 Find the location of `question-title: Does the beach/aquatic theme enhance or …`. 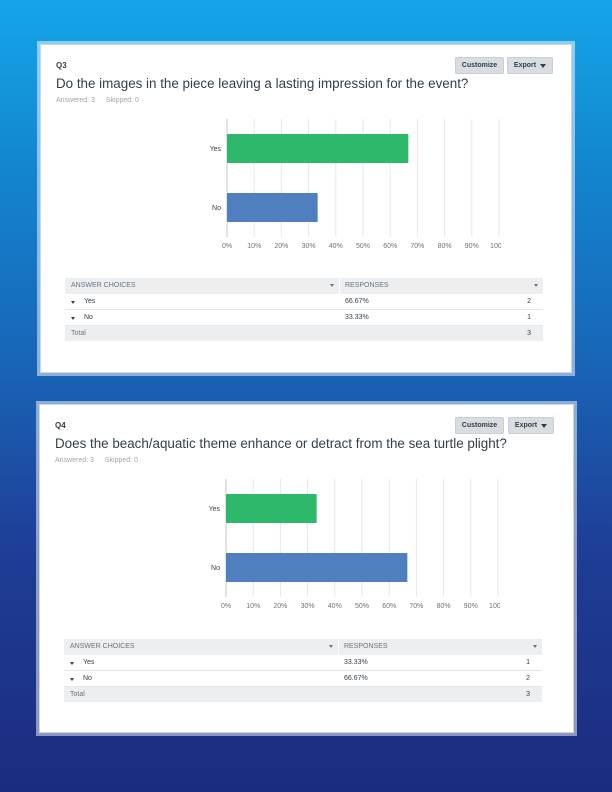

question-title: Does the beach/aquatic theme enhance or … is located at coordinates (281, 443).